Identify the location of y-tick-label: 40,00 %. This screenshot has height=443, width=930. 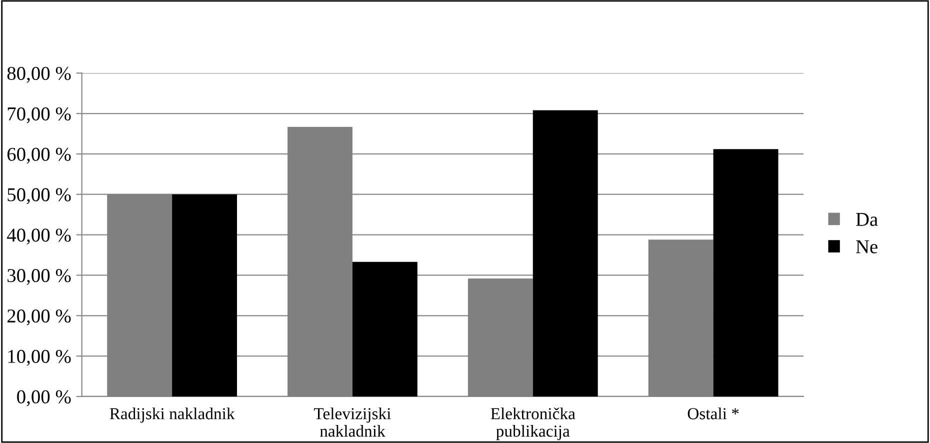
(38, 236).